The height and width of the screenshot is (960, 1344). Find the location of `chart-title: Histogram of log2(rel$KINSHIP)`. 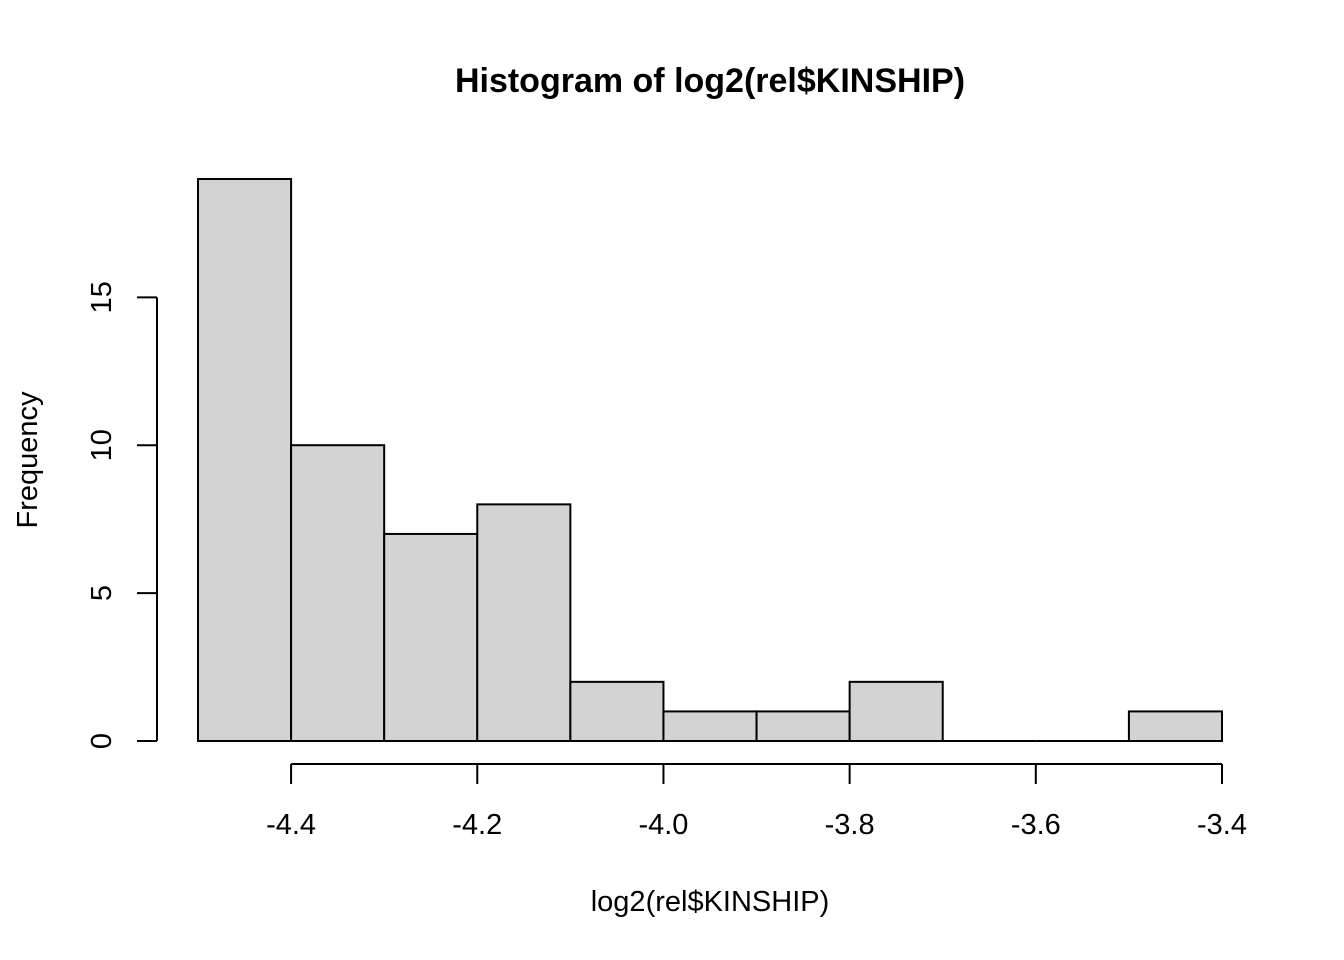

chart-title: Histogram of log2(rel$KINSHIP) is located at coordinates (710, 81).